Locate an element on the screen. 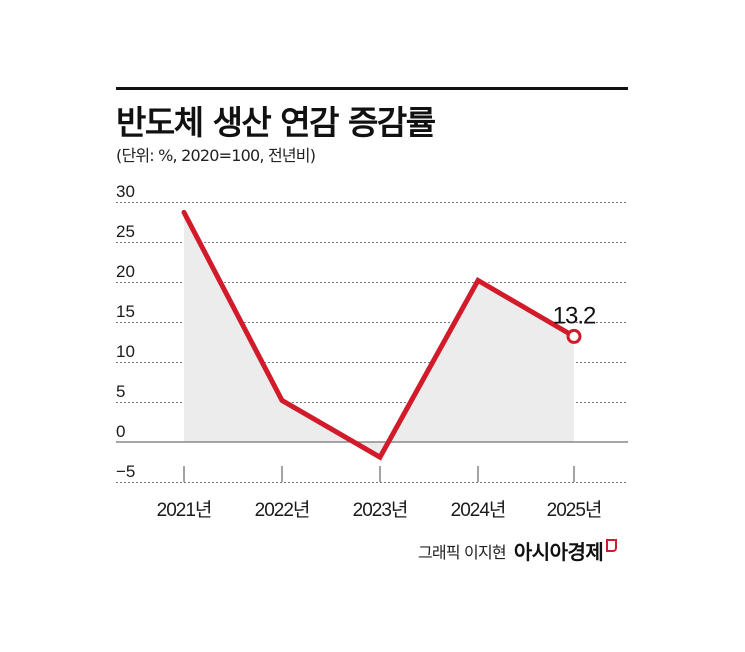 The width and height of the screenshot is (745, 652). chart-title: 반도체 생산 연감 증감률 is located at coordinates (276, 122).